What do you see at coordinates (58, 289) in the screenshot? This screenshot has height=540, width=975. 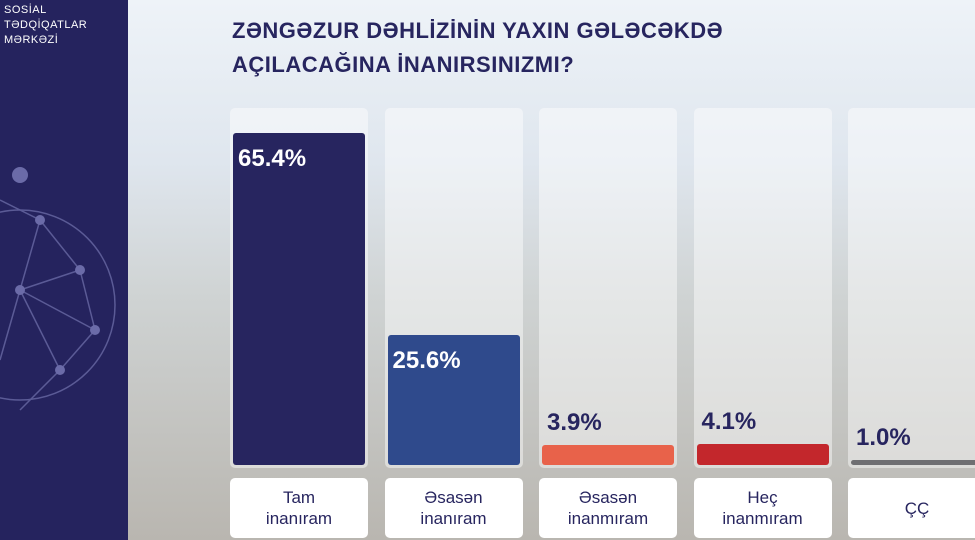 I see `logo` at bounding box center [58, 289].